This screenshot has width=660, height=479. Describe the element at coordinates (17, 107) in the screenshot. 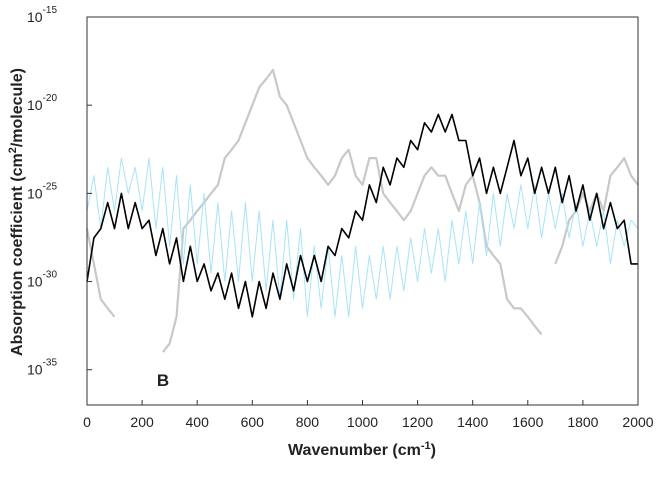

I see `y-title-part: /molecule)` at that location.